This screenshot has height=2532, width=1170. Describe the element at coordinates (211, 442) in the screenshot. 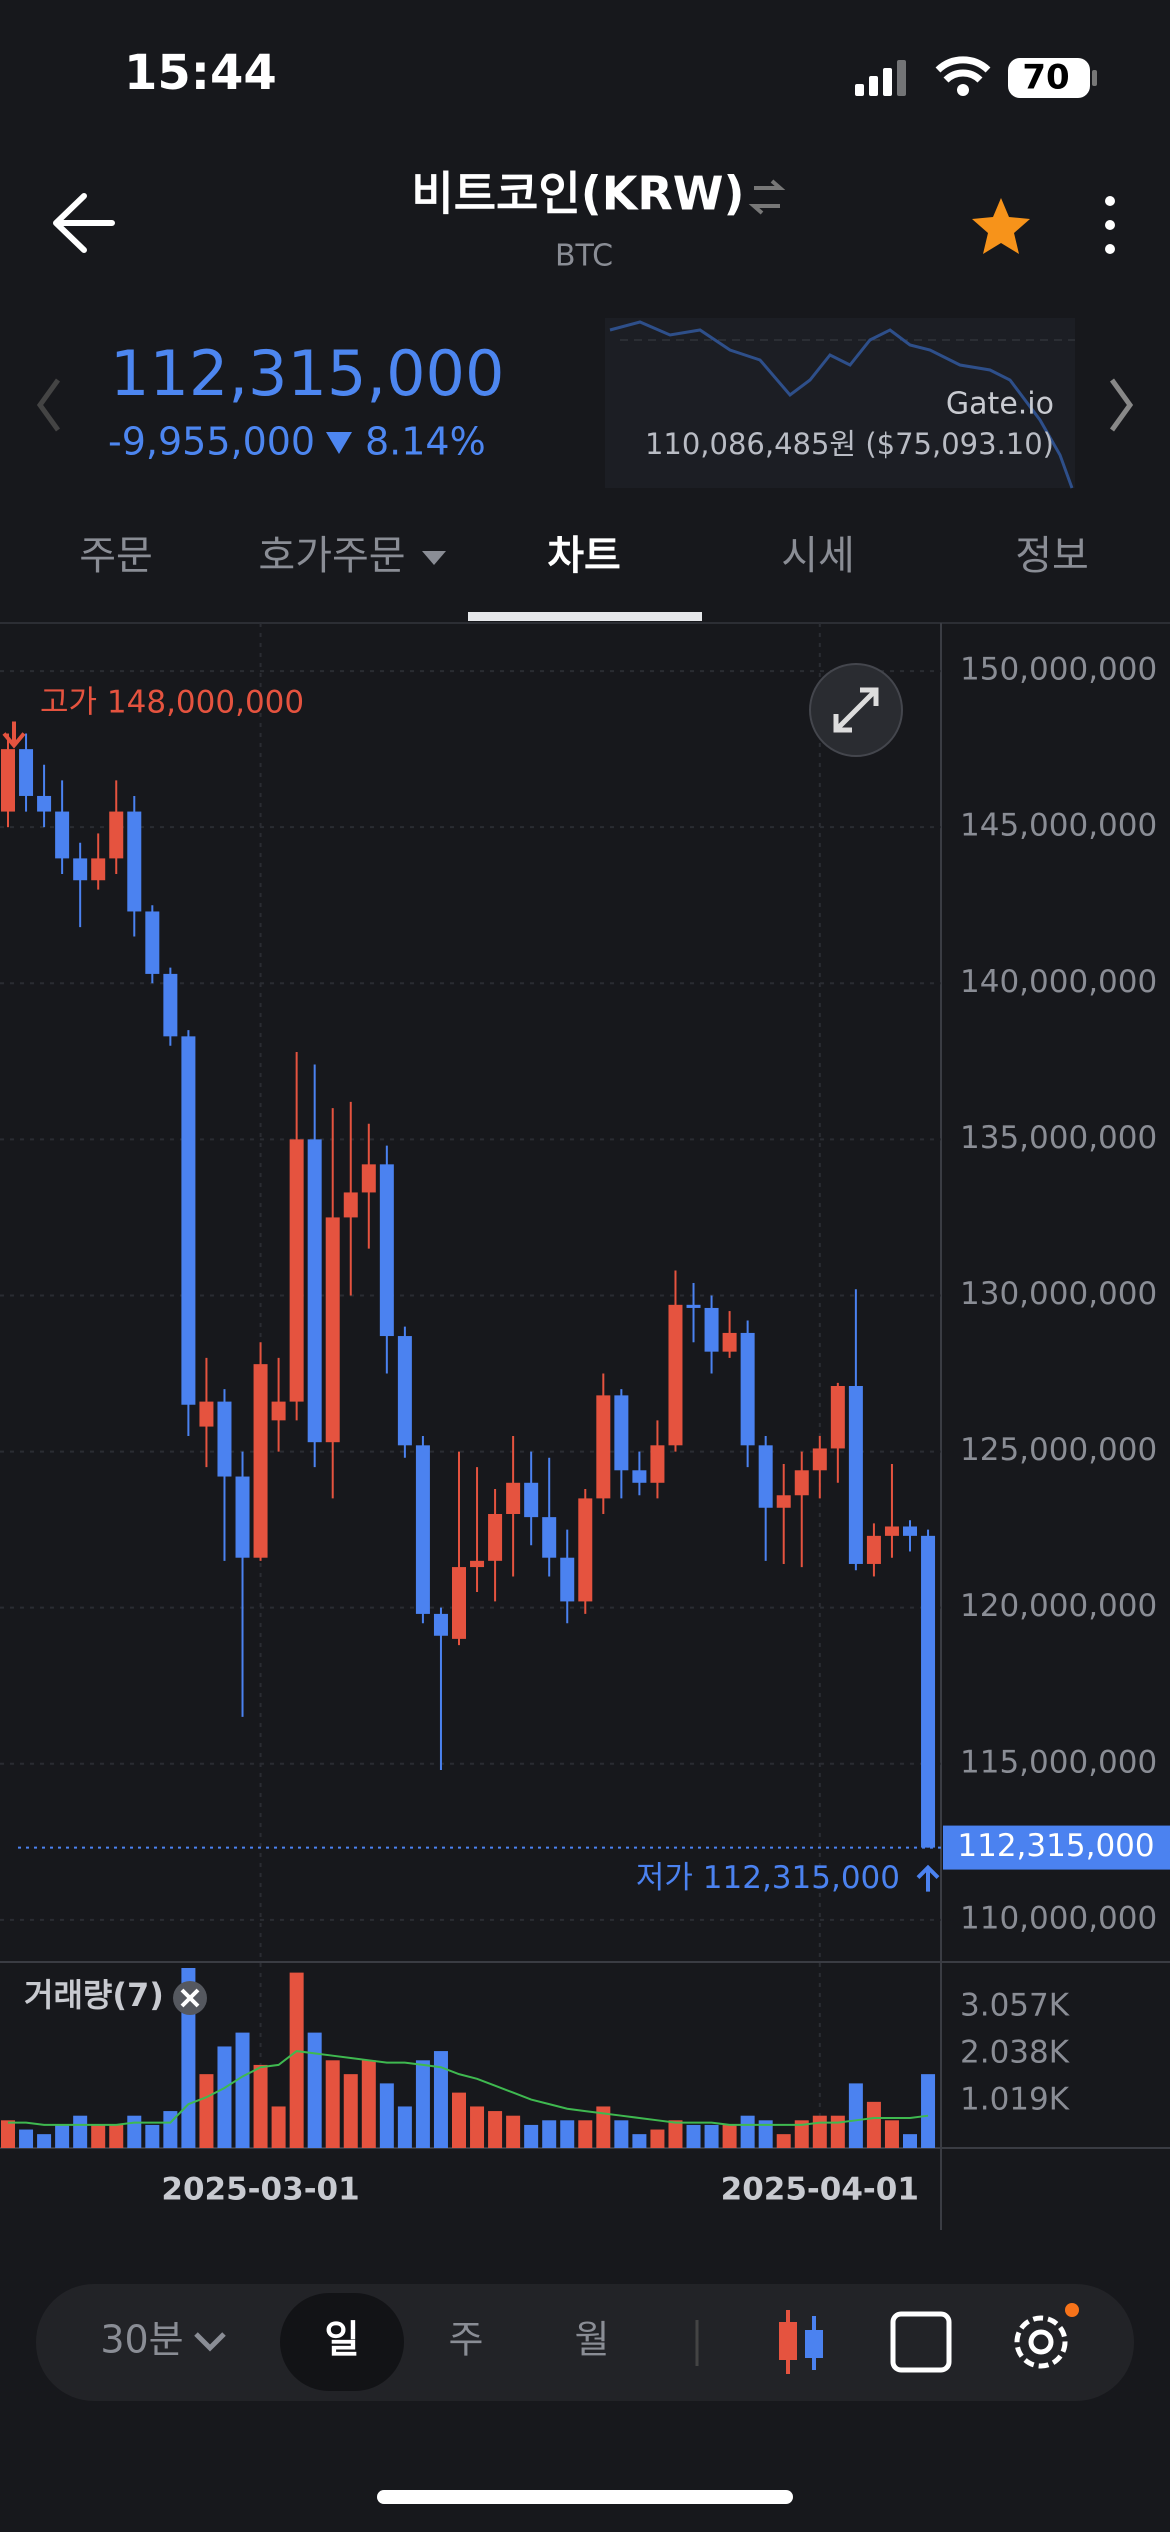

I see `price-change: -9,955,000` at that location.